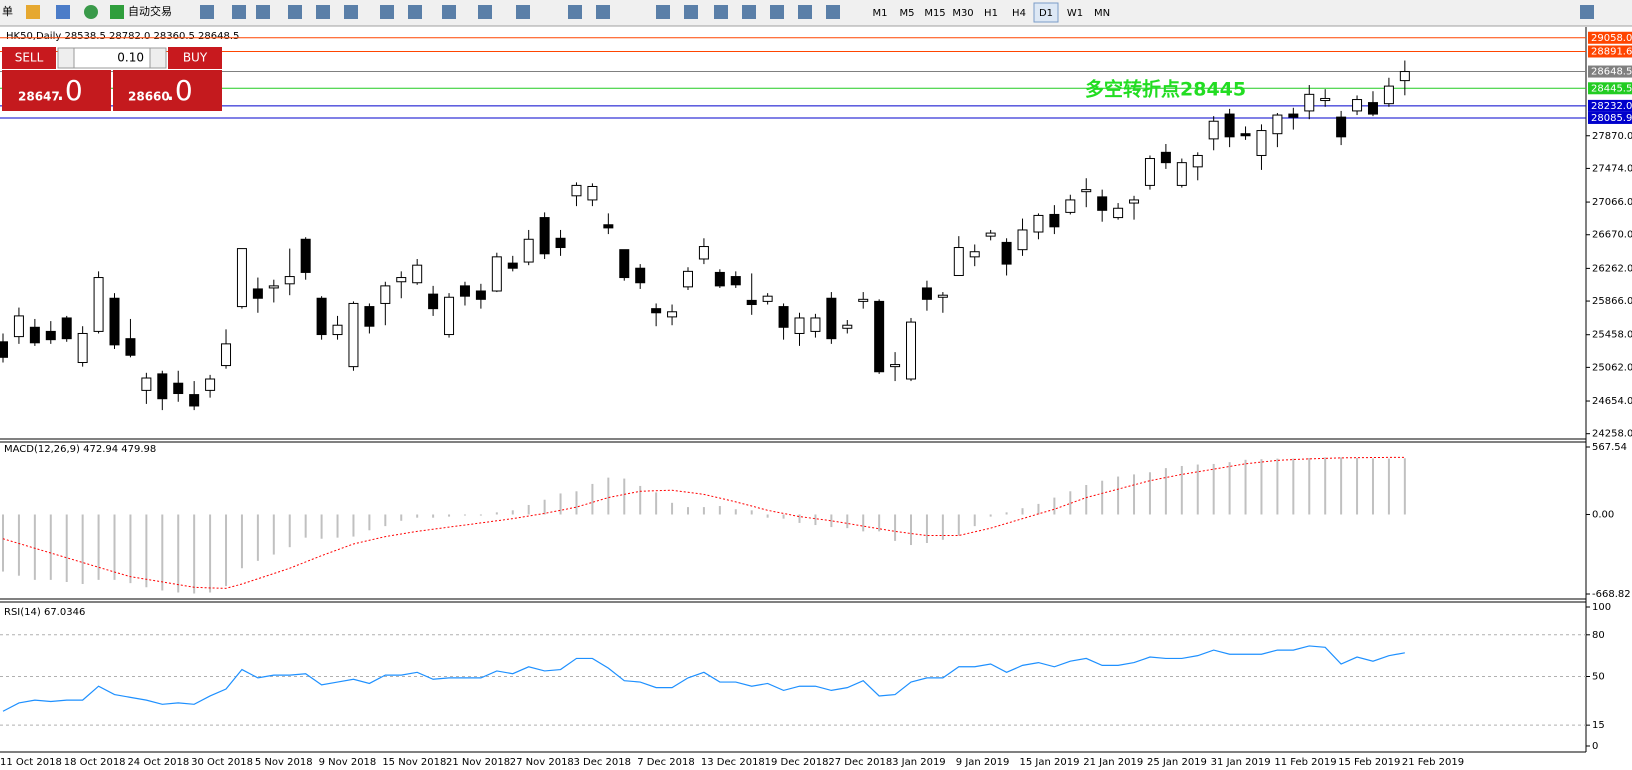 The height and width of the screenshot is (770, 1632). What do you see at coordinates (962, 13) in the screenshot?
I see `timeframe-button: M30` at bounding box center [962, 13].